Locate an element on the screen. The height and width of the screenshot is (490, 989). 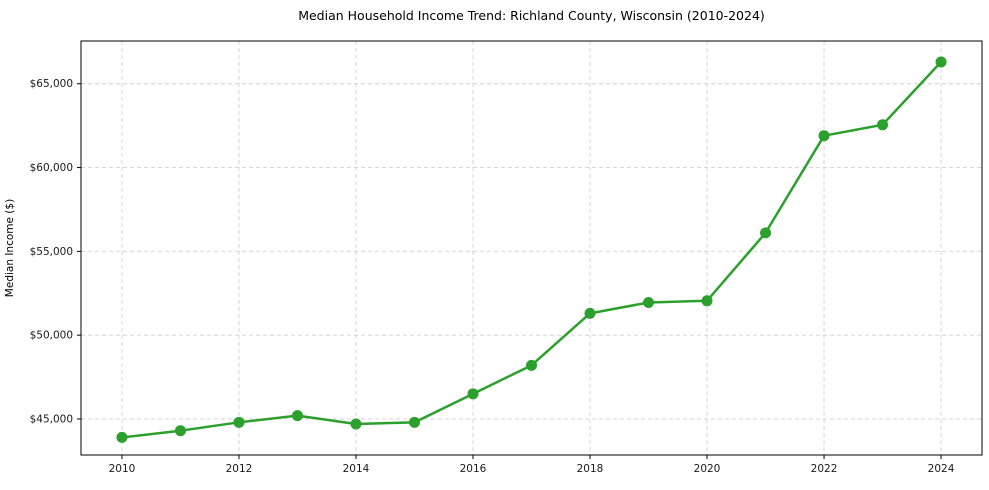
x-tick-label: 2014 is located at coordinates (356, 469).